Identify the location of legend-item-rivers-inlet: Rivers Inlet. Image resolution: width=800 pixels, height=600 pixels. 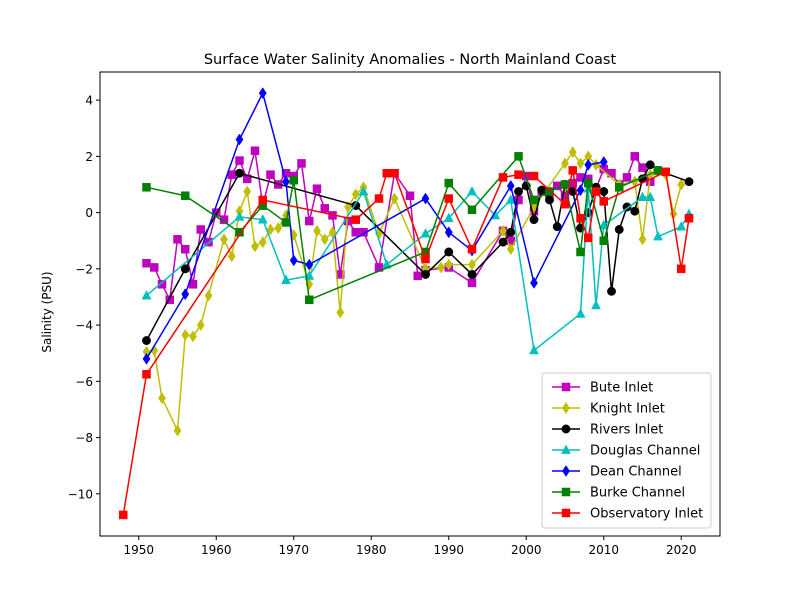
(607, 430).